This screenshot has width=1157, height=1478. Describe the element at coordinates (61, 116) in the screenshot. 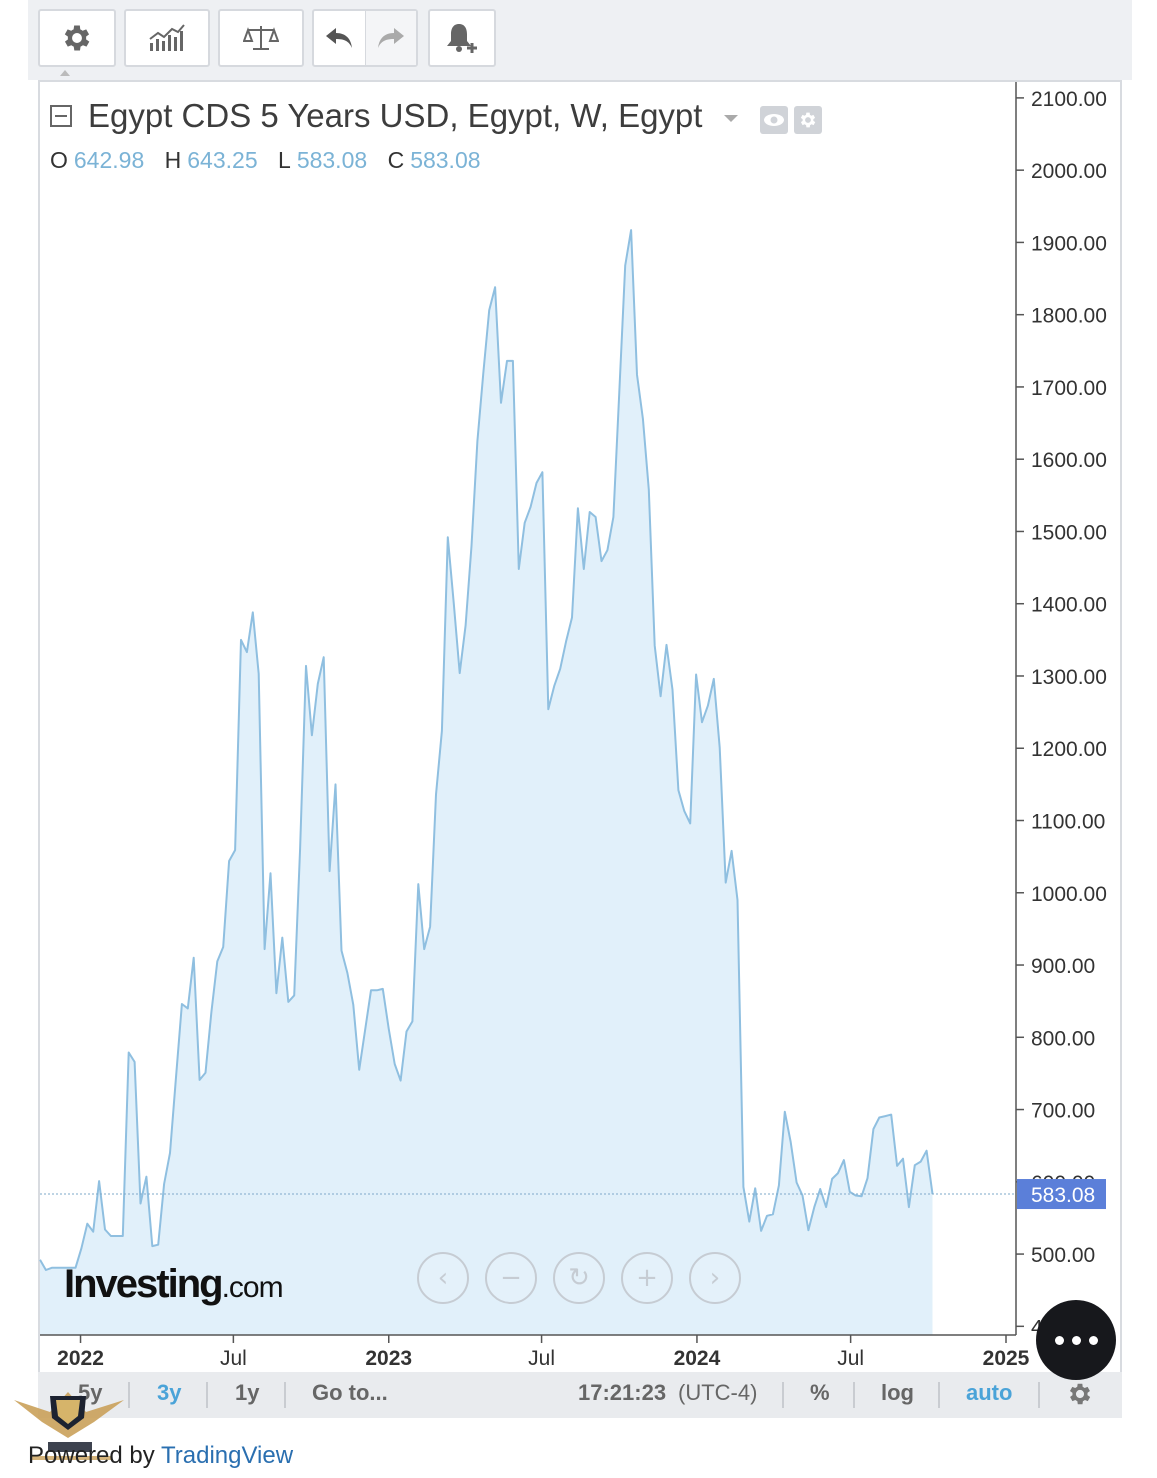

I see `collapse-legend-icon` at that location.